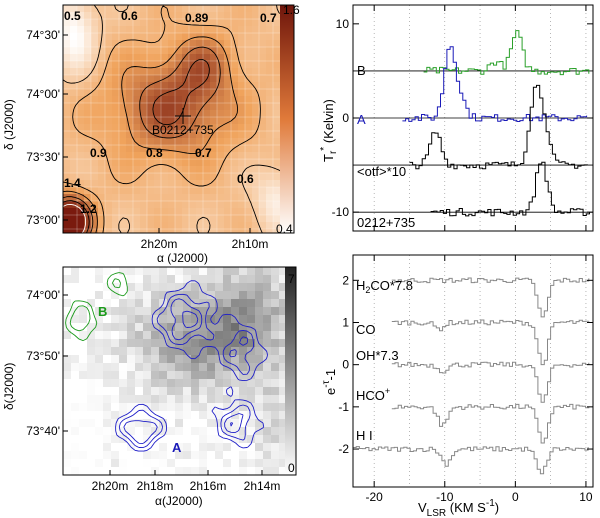  I want to click on bl-contour-blue, so click(186, 371).